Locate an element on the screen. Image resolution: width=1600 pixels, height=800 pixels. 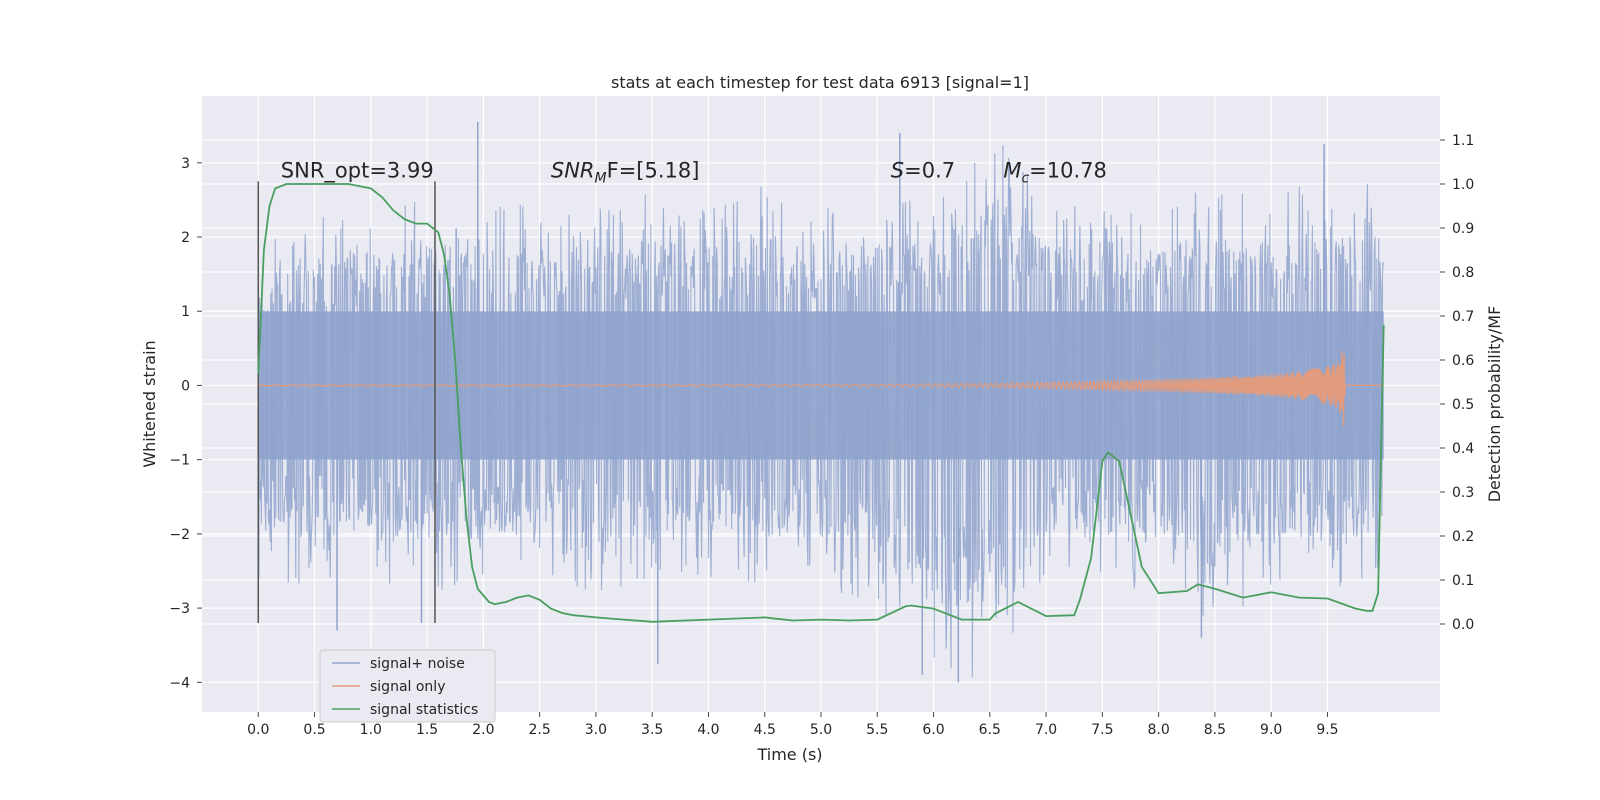
legend-label-signal-statistics: signal statistics is located at coordinates (424, 710).